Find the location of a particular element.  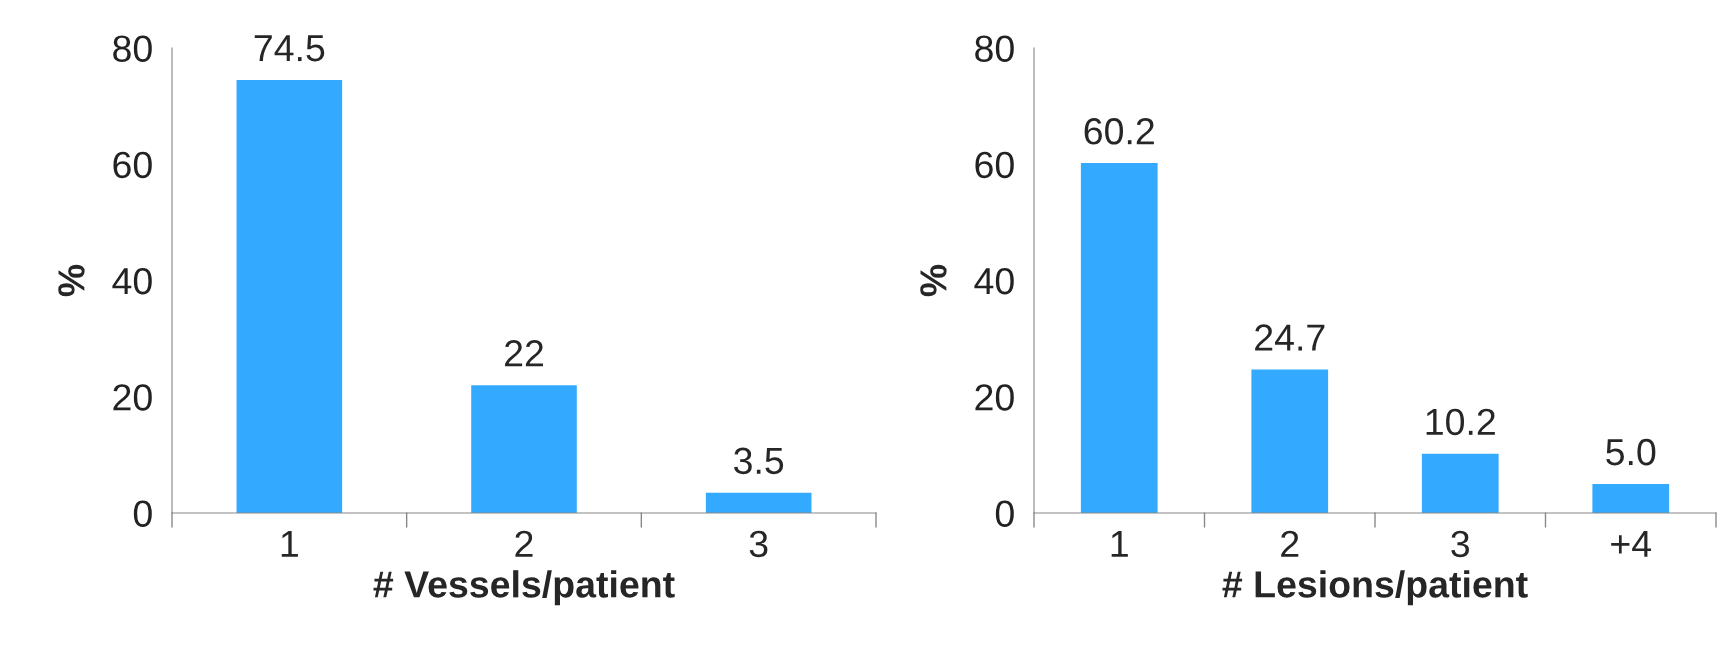

x-axis-title: # Vessels/patient is located at coordinates (524, 588).